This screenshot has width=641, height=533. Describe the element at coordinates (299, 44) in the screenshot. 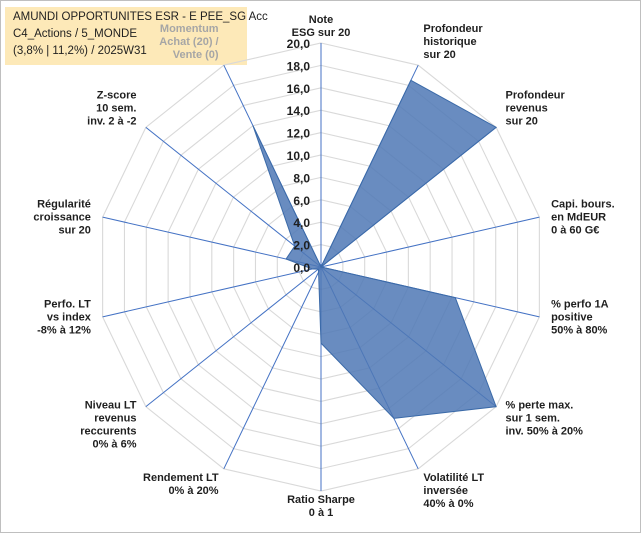

I see `tick-label-10: 20,0` at that location.